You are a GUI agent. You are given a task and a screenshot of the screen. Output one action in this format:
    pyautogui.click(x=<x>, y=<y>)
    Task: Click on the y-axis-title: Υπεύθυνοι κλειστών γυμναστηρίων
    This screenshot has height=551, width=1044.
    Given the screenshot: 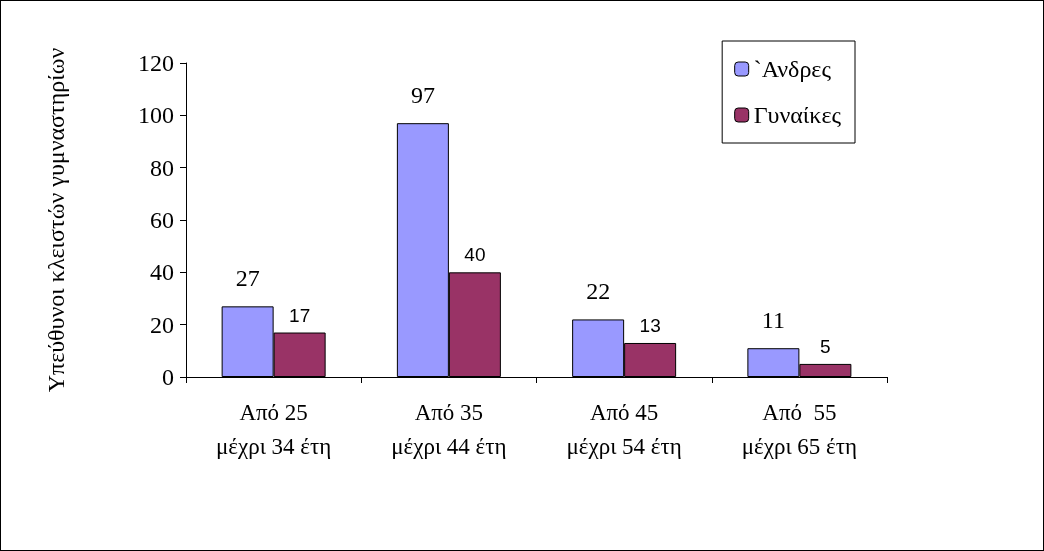 What is the action you would take?
    pyautogui.click(x=56, y=220)
    